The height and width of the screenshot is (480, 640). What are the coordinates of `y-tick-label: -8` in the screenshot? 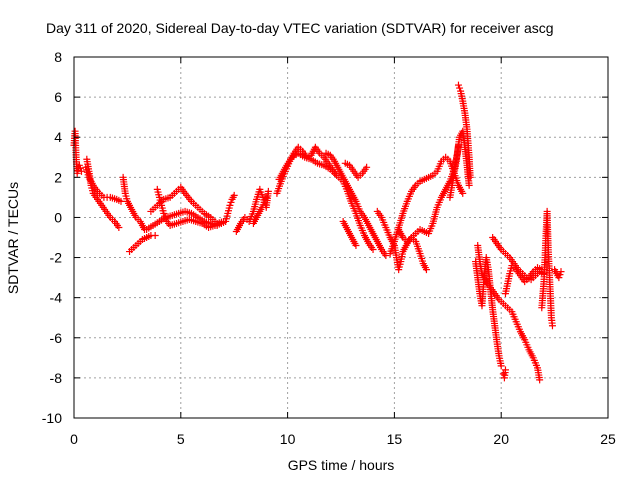 It's located at (56, 378).